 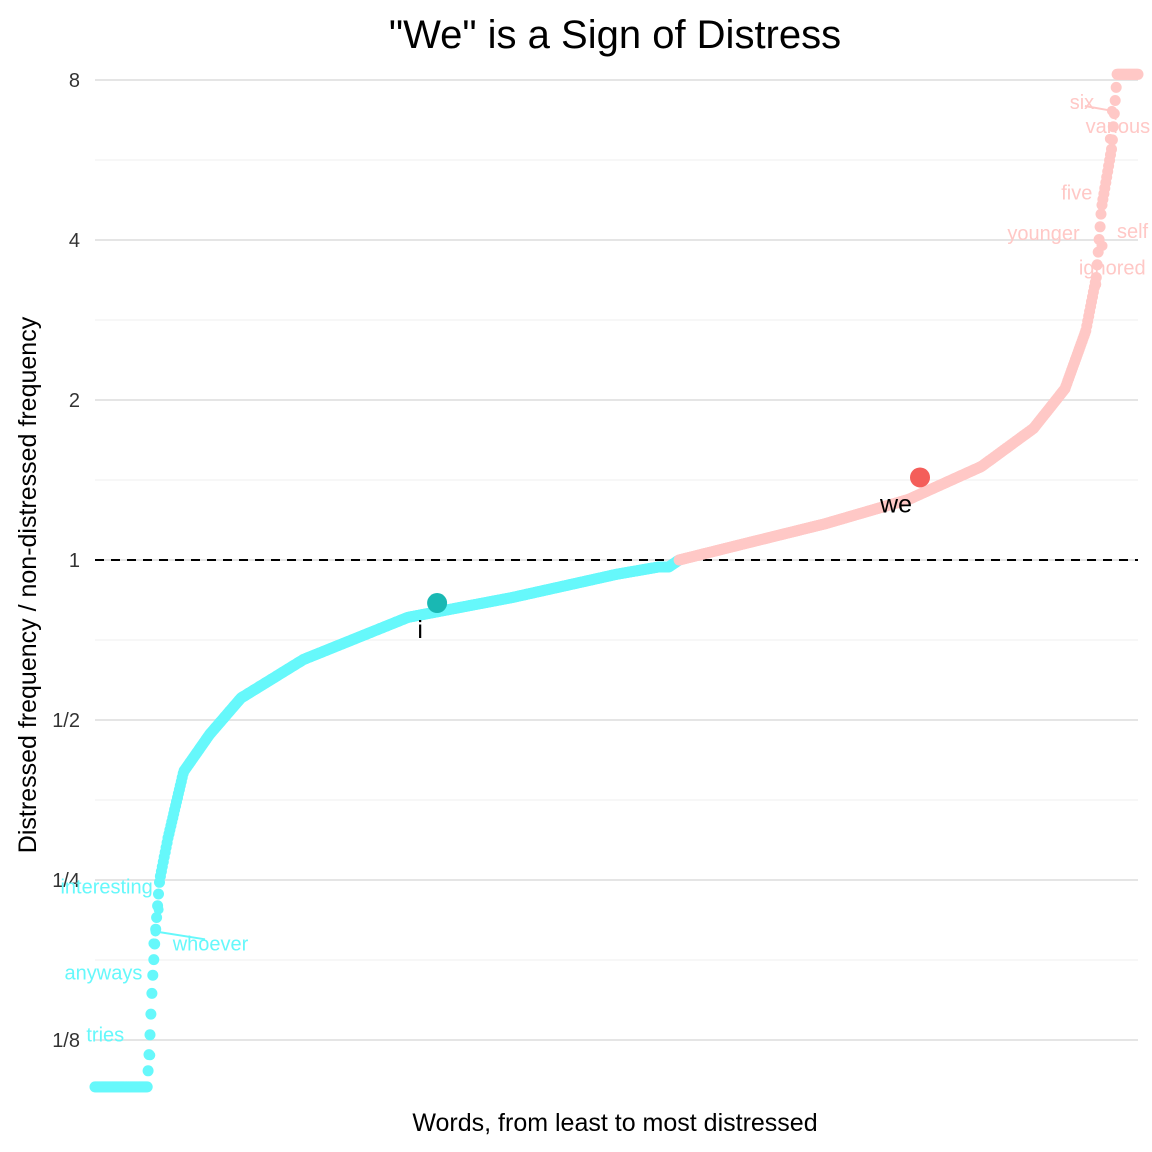 I want to click on word-label: five, so click(x=1076, y=193).